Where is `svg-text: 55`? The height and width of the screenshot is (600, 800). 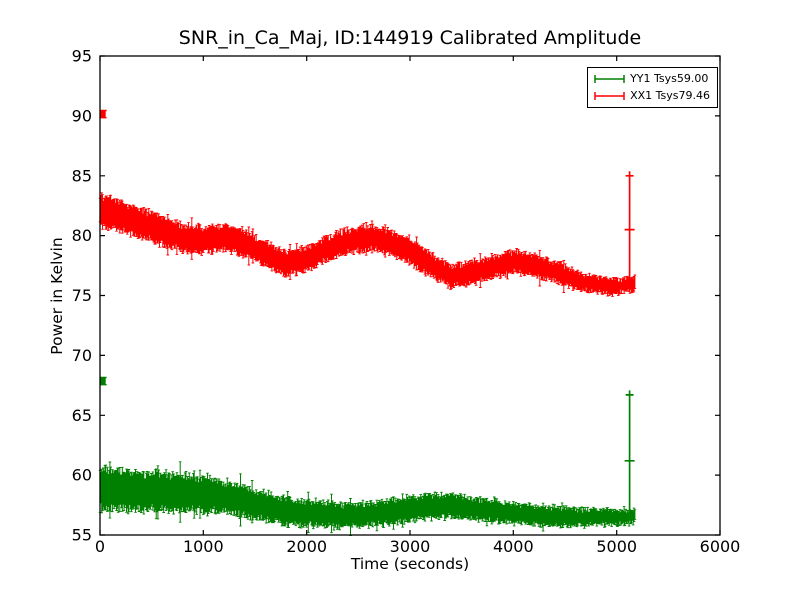 svg-text: 55 is located at coordinates (82, 535).